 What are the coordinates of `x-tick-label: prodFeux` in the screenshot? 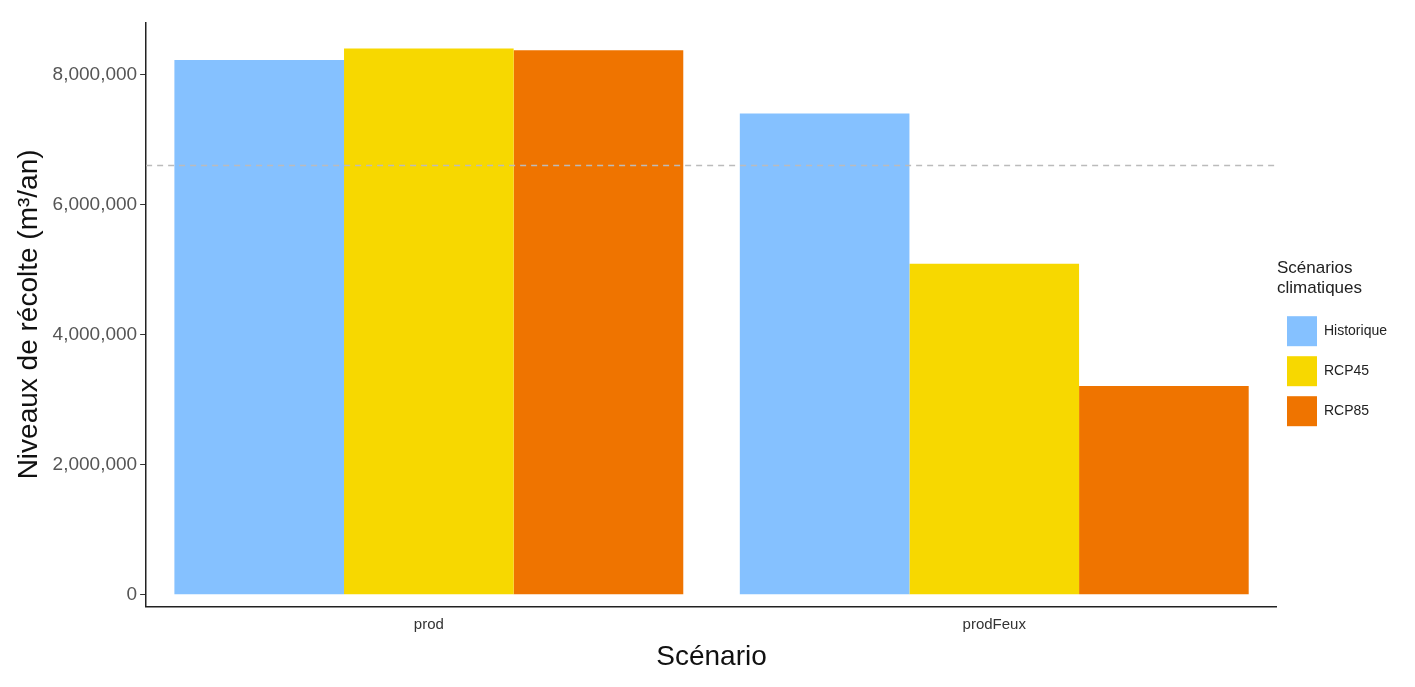 It's located at (994, 623).